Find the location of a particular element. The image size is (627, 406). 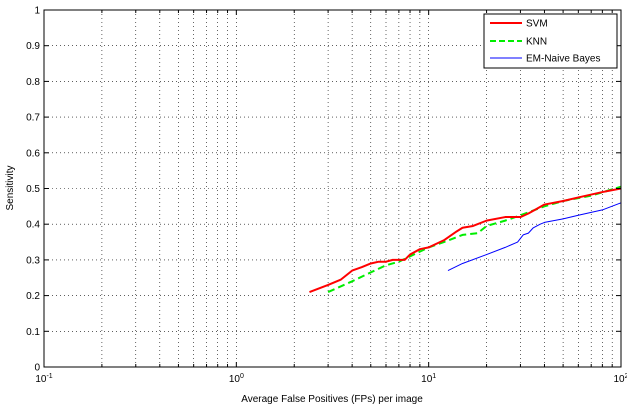

y-tick-label: 0.2 is located at coordinates (33, 296).